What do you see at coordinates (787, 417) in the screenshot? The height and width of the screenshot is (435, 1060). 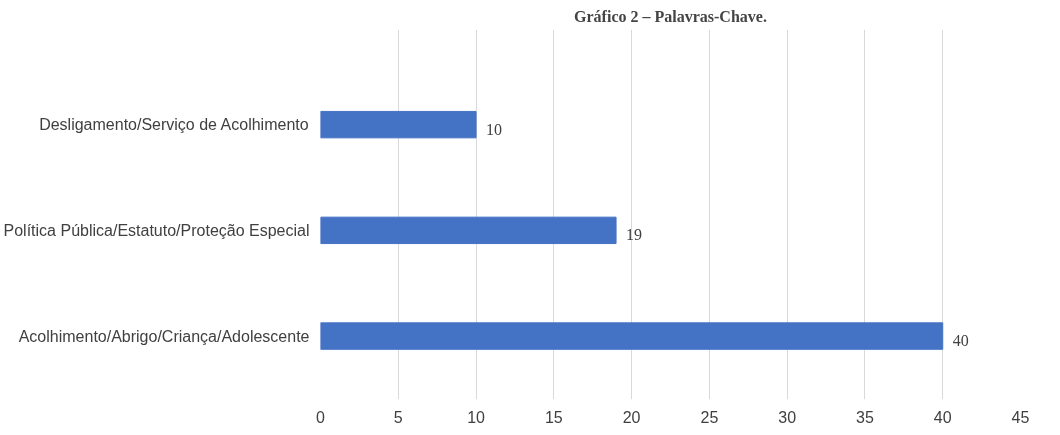 I see `x-tick-label: 30` at bounding box center [787, 417].